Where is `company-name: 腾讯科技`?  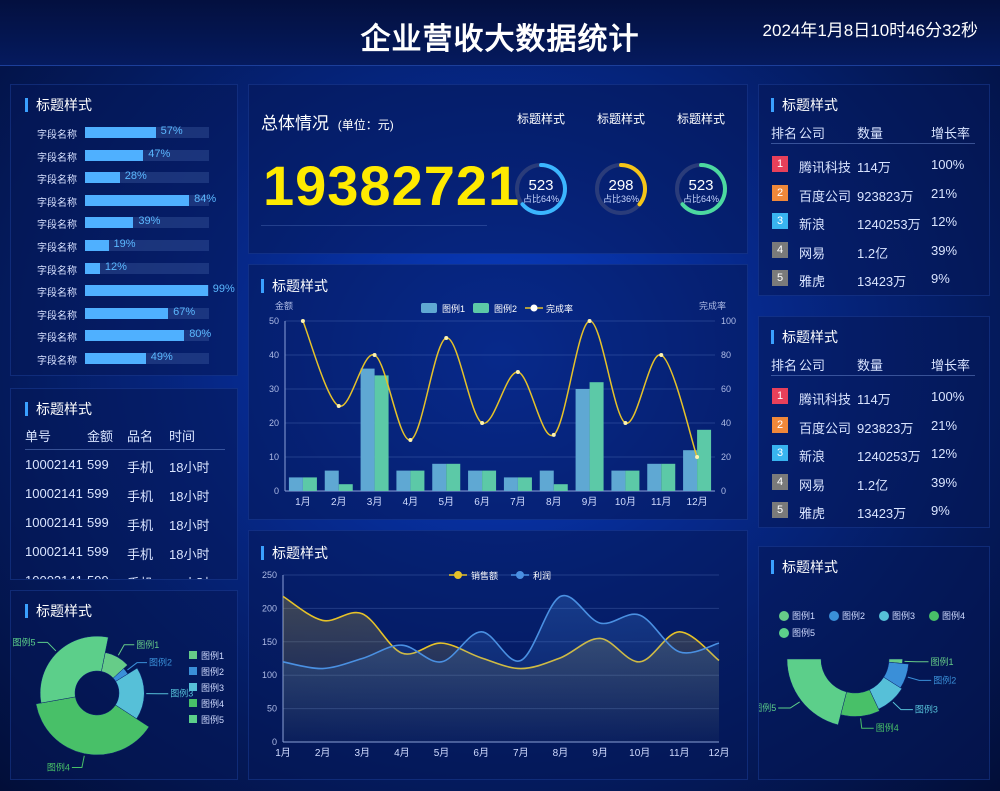 company-name: 腾讯科技 is located at coordinates (825, 167).